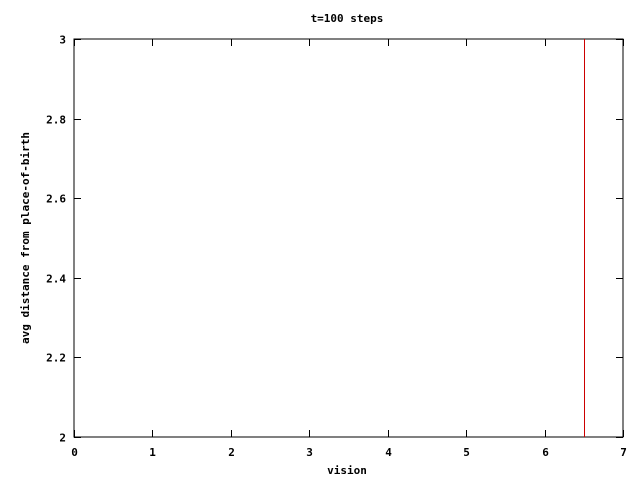 The height and width of the screenshot is (480, 640). Describe the element at coordinates (62, 438) in the screenshot. I see `y-tick-label: 2` at that location.